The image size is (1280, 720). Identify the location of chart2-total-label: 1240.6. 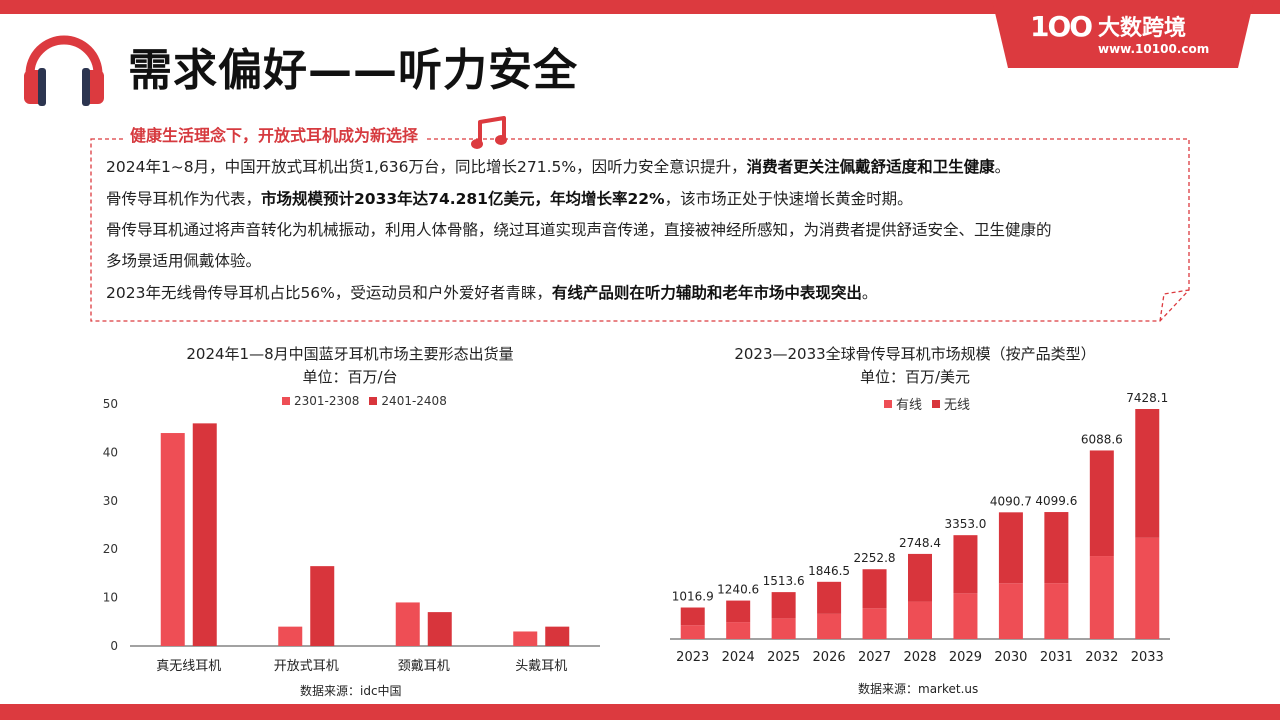
(738, 590).